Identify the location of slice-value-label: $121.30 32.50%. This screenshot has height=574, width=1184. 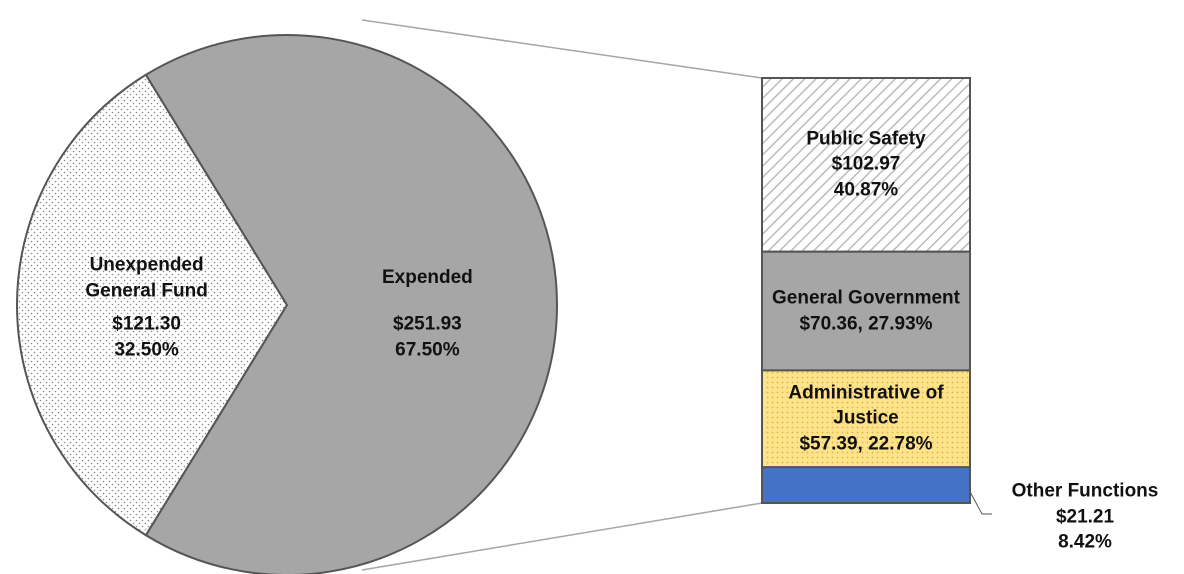
(146, 336).